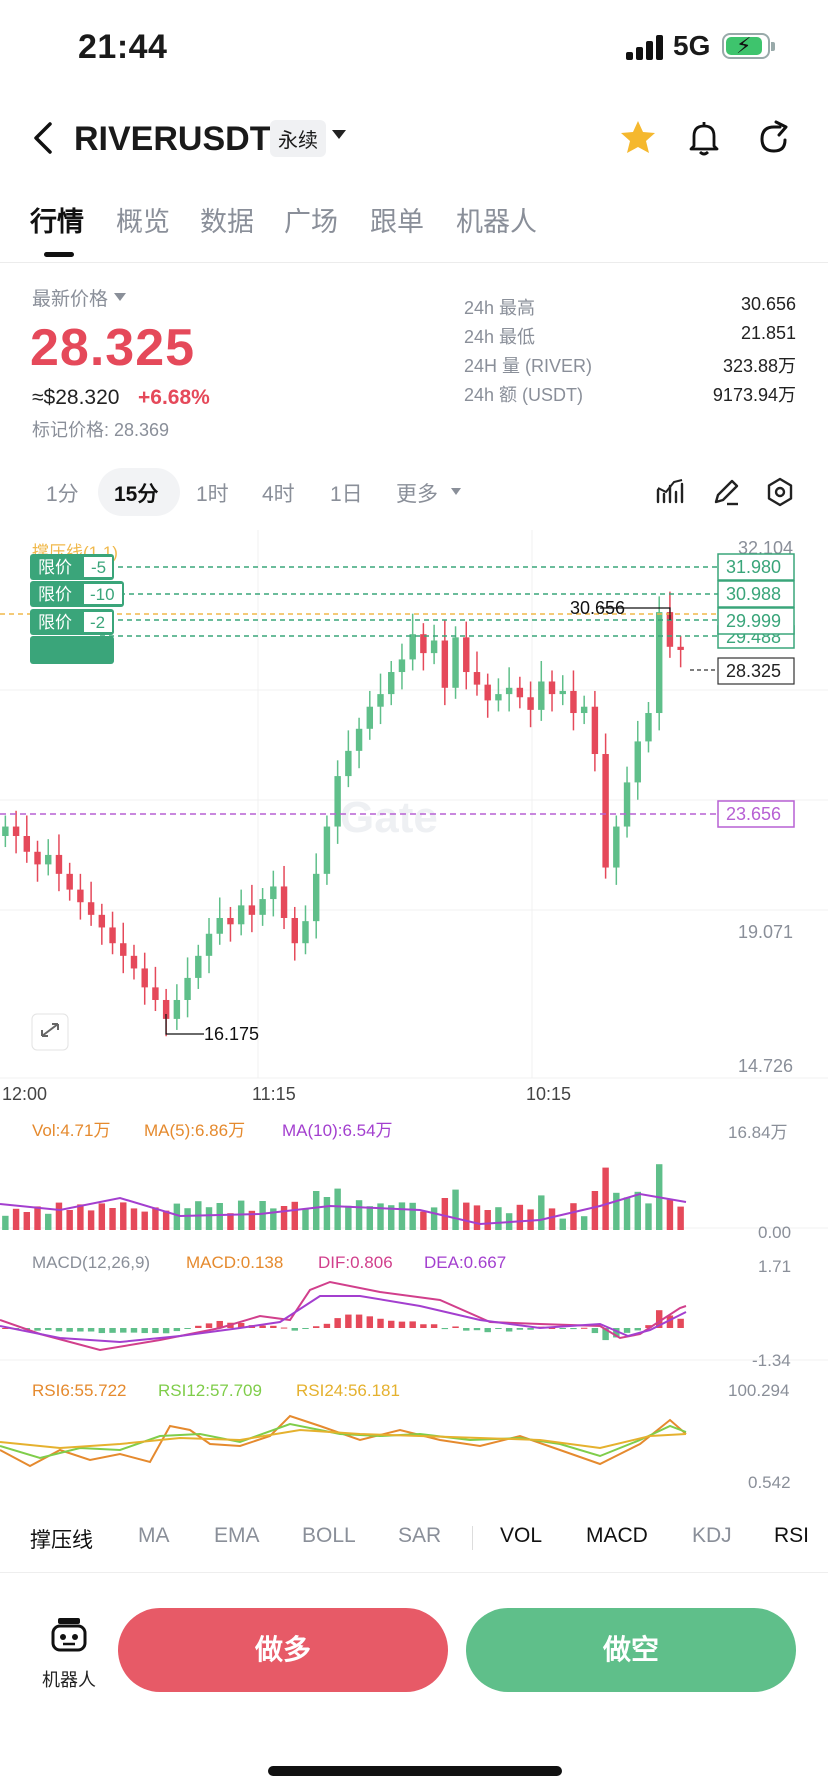 The image size is (828, 1792). I want to click on tab-market: 行情, so click(57, 222).